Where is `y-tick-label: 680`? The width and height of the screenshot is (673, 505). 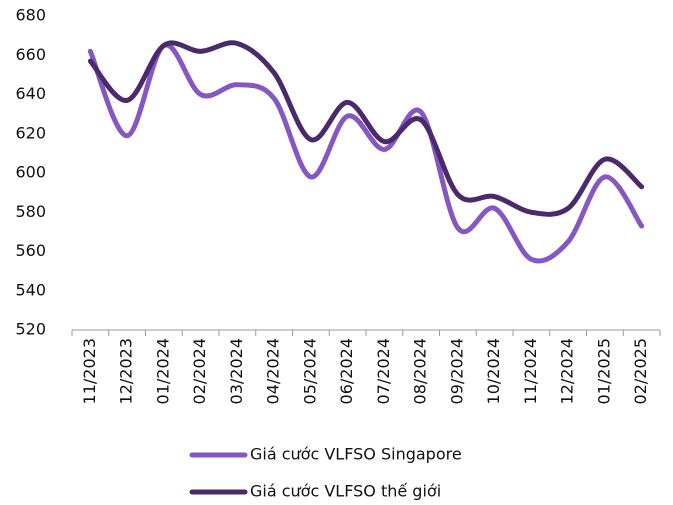
y-tick-label: 680 is located at coordinates (30, 15).